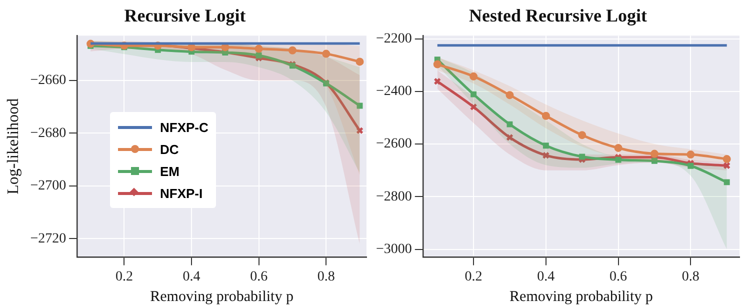 The image size is (747, 306). I want to click on y-tick-label: −2200, so click(394, 38).